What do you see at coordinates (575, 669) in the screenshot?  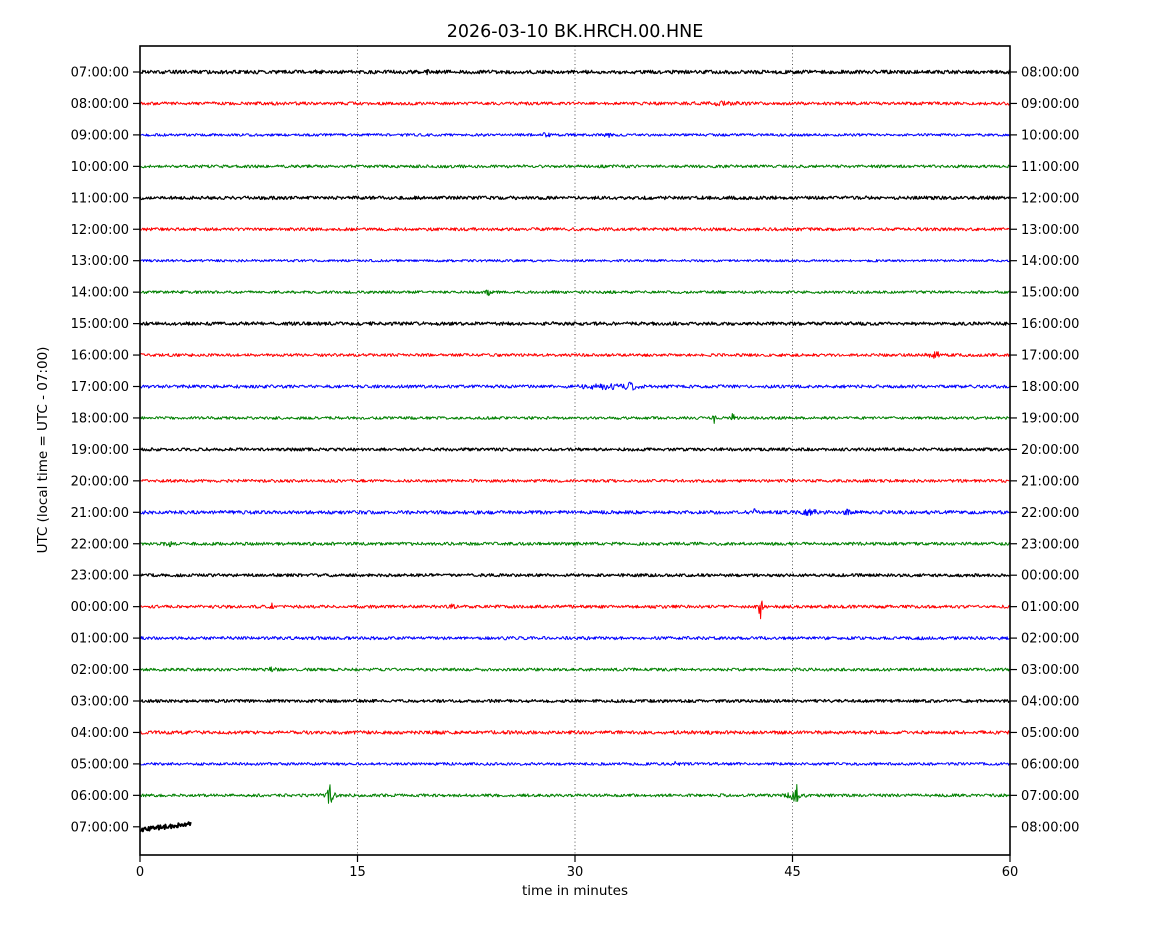 I see `trace-row-02:00:00` at bounding box center [575, 669].